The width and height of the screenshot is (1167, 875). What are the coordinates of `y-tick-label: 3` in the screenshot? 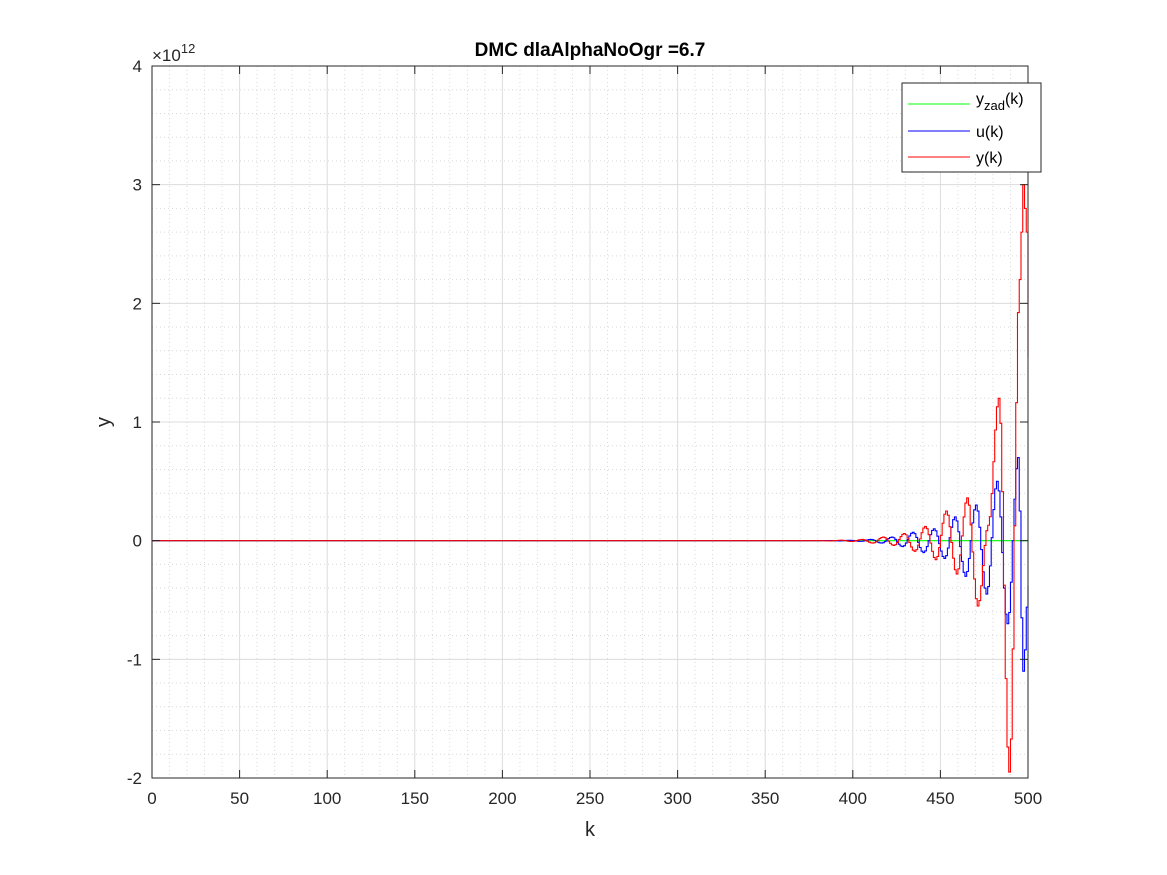 It's located at (137, 185).